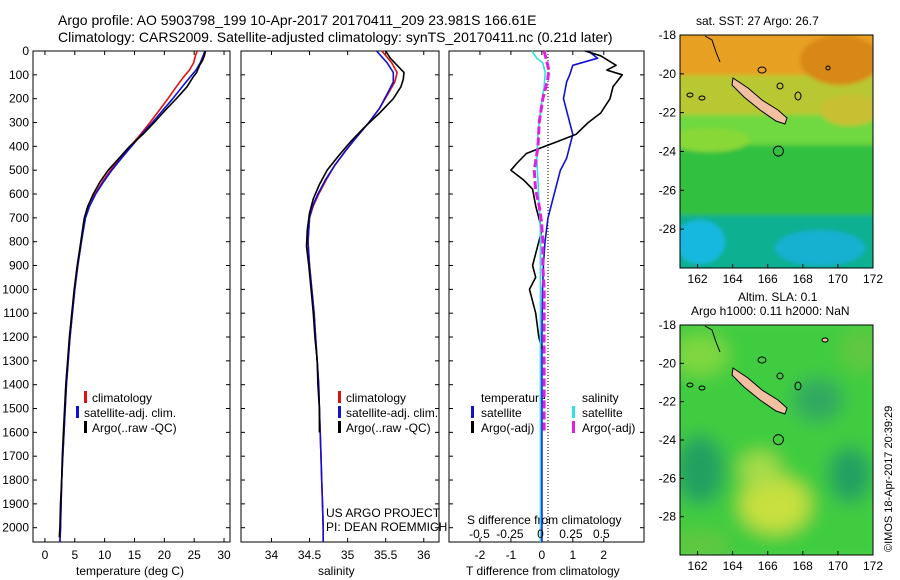 Image resolution: width=900 pixels, height=580 pixels. What do you see at coordinates (386, 527) in the screenshot?
I see `pi-label: PI: DEAN ROEMMICH` at bounding box center [386, 527].